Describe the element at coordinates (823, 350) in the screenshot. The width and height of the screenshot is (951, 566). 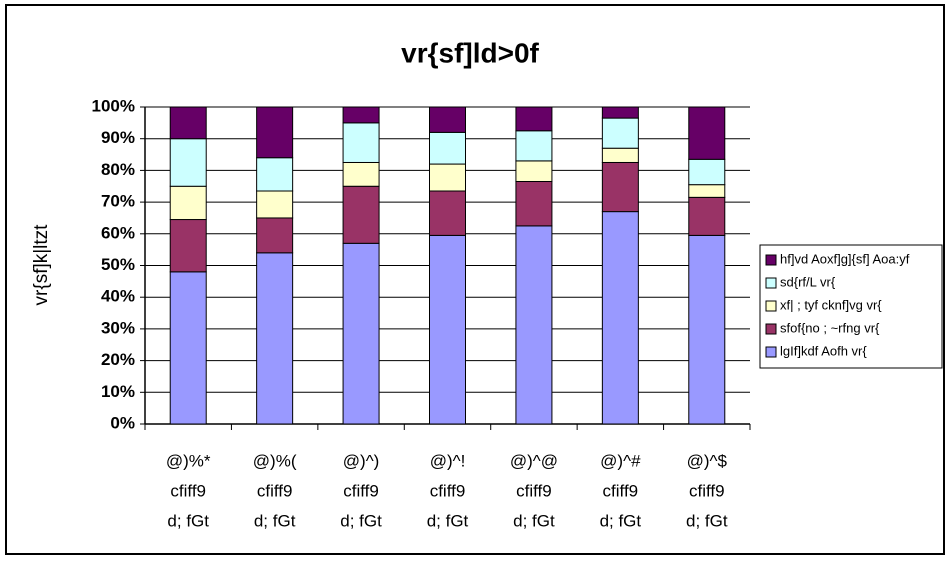
I see `legend-label: lgIf]kdf Aofh vr{` at that location.